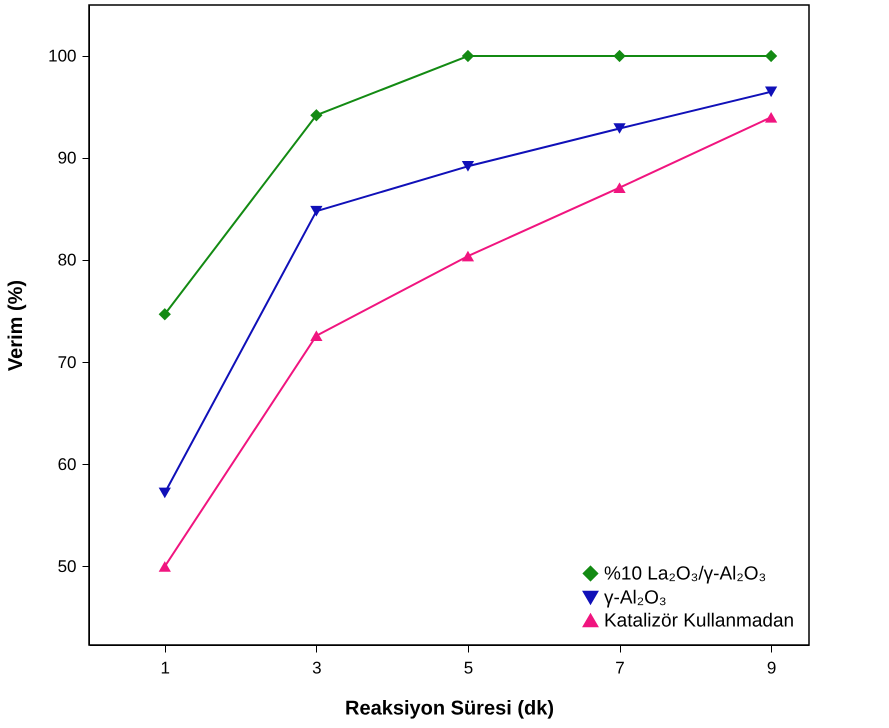 The image size is (889, 728). I want to click on y-tick-label: 60, so click(67, 464).